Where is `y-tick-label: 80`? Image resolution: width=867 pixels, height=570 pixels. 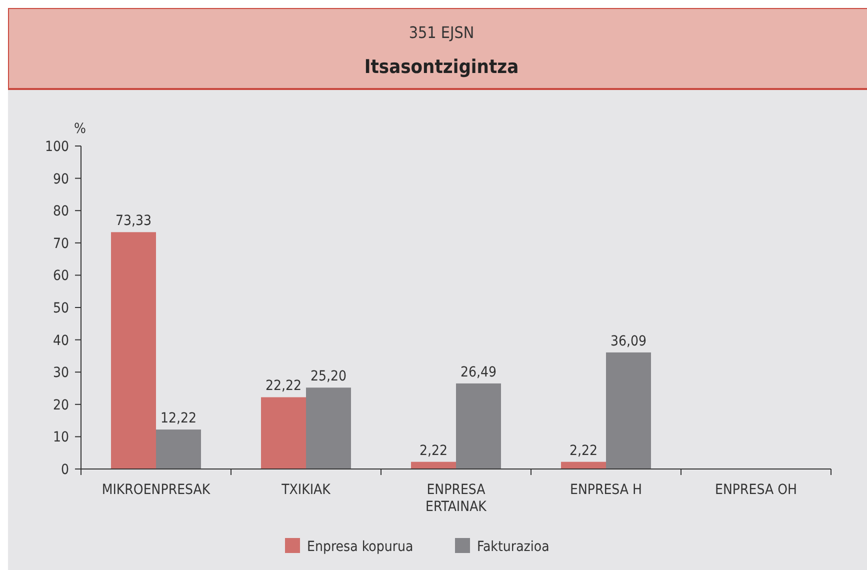 y-tick-label: 80 is located at coordinates (60, 212).